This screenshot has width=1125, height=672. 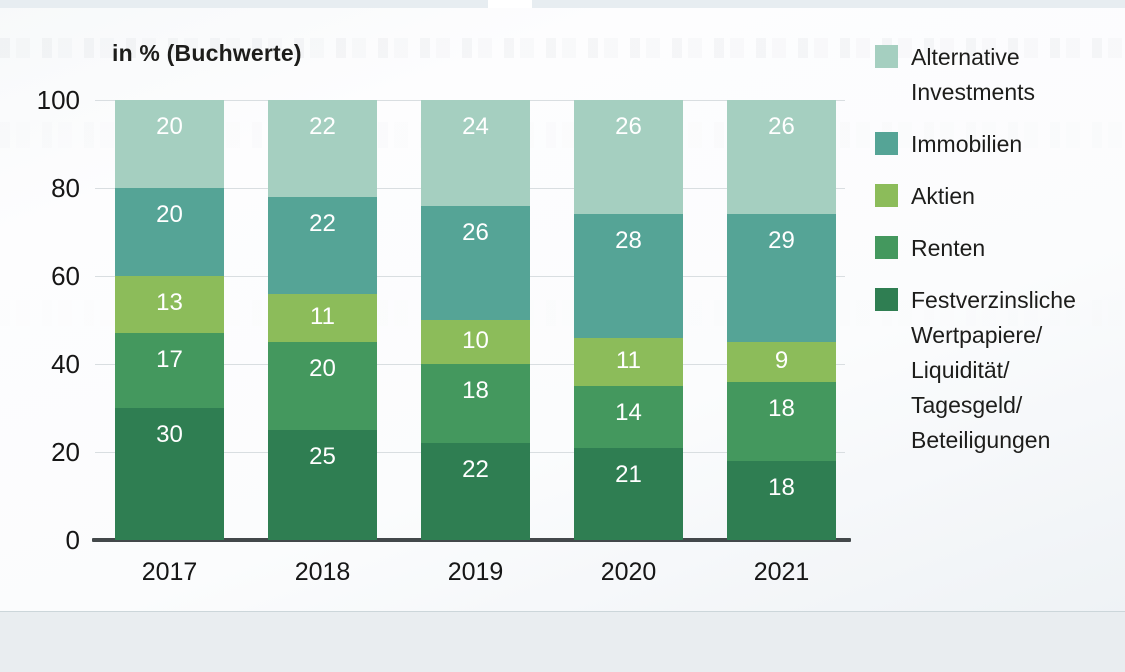 I want to click on bar-segment: 10, so click(x=475, y=342).